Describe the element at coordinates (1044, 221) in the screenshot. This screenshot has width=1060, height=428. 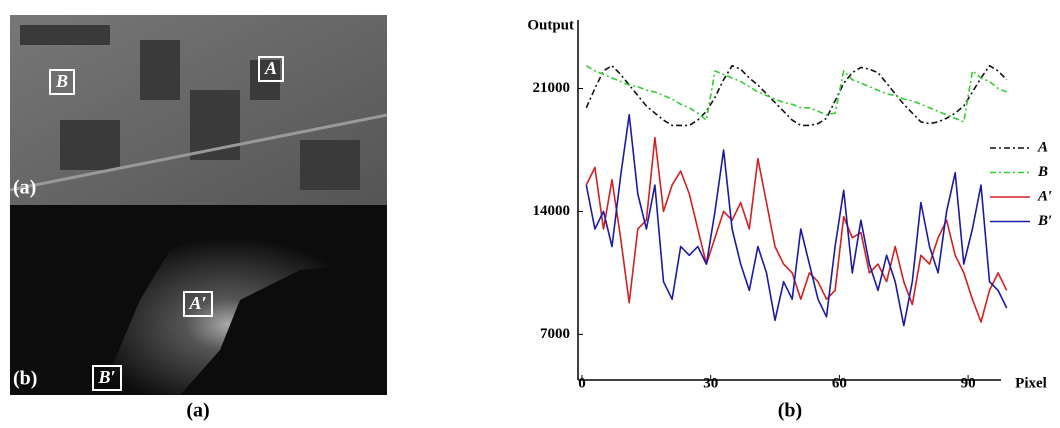
I see `legend-label: B′` at that location.